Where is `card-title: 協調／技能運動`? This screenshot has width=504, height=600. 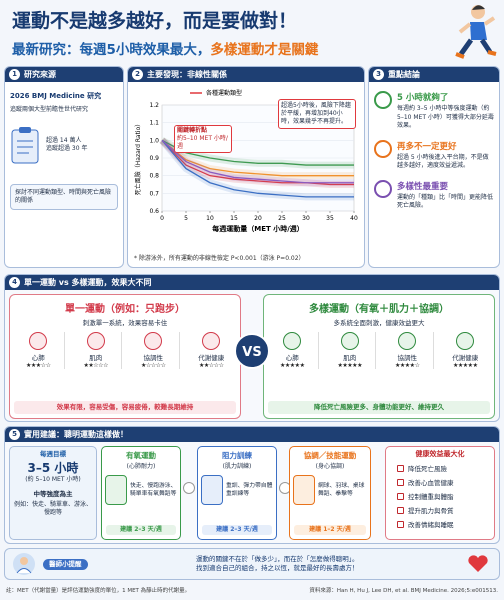 card-title: 協調／技能運動 is located at coordinates (330, 455).